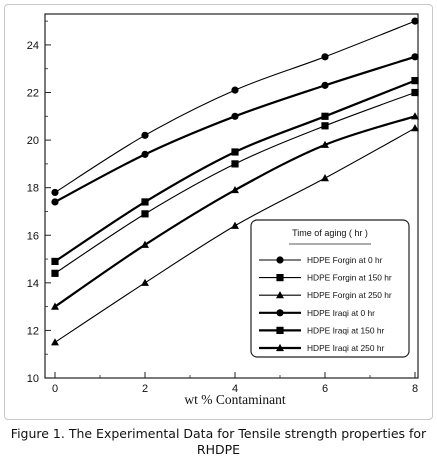 The image size is (437, 465). I want to click on legend-label: HDPE Forgin at 250 hr, so click(349, 295).